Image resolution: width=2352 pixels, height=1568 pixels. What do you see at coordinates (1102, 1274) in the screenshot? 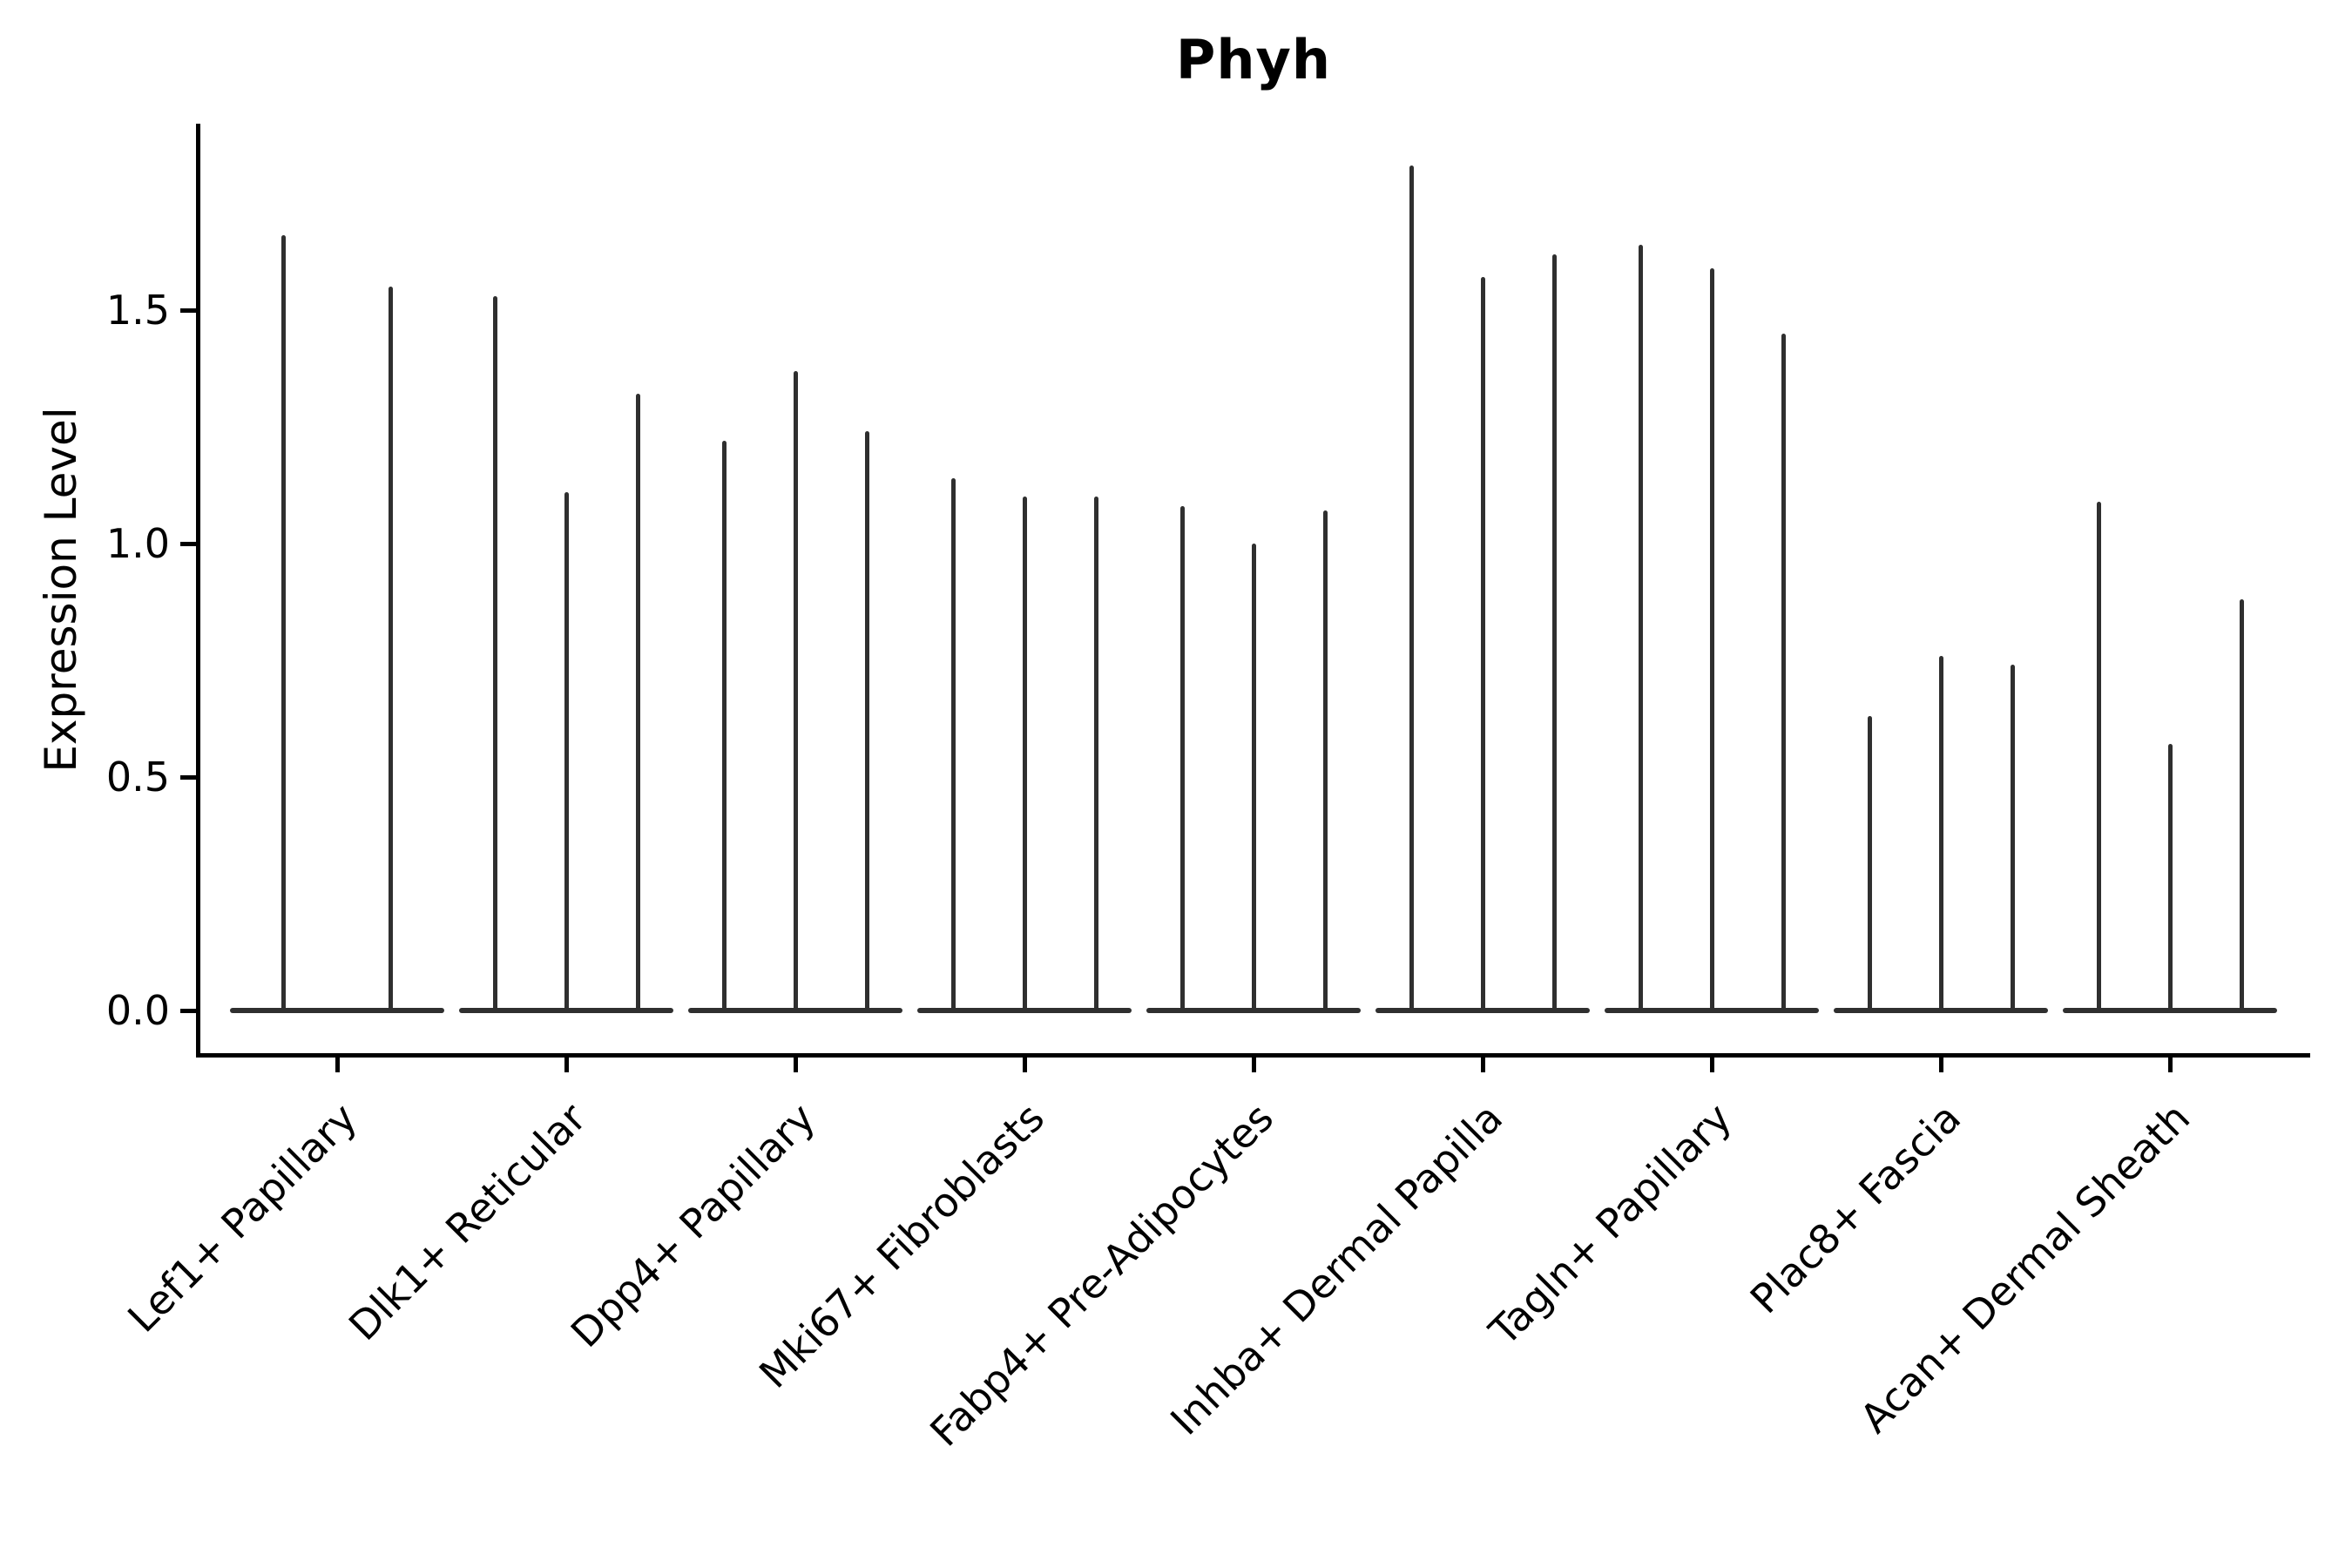
I see `x-tick-label: Fabp4+ Pre-Adipocytes` at bounding box center [1102, 1274].